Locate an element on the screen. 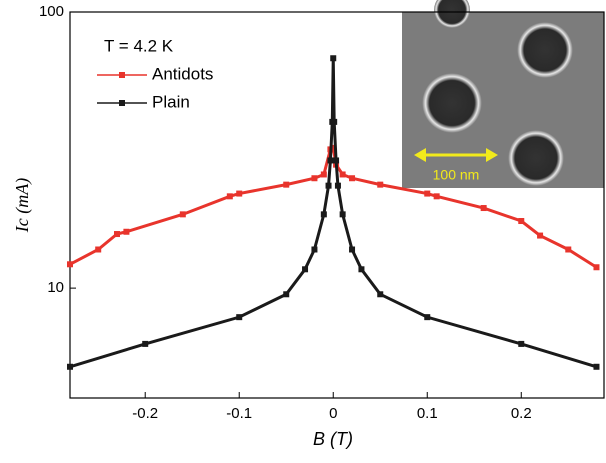  x-tick-label: 0.1 is located at coordinates (427, 413).